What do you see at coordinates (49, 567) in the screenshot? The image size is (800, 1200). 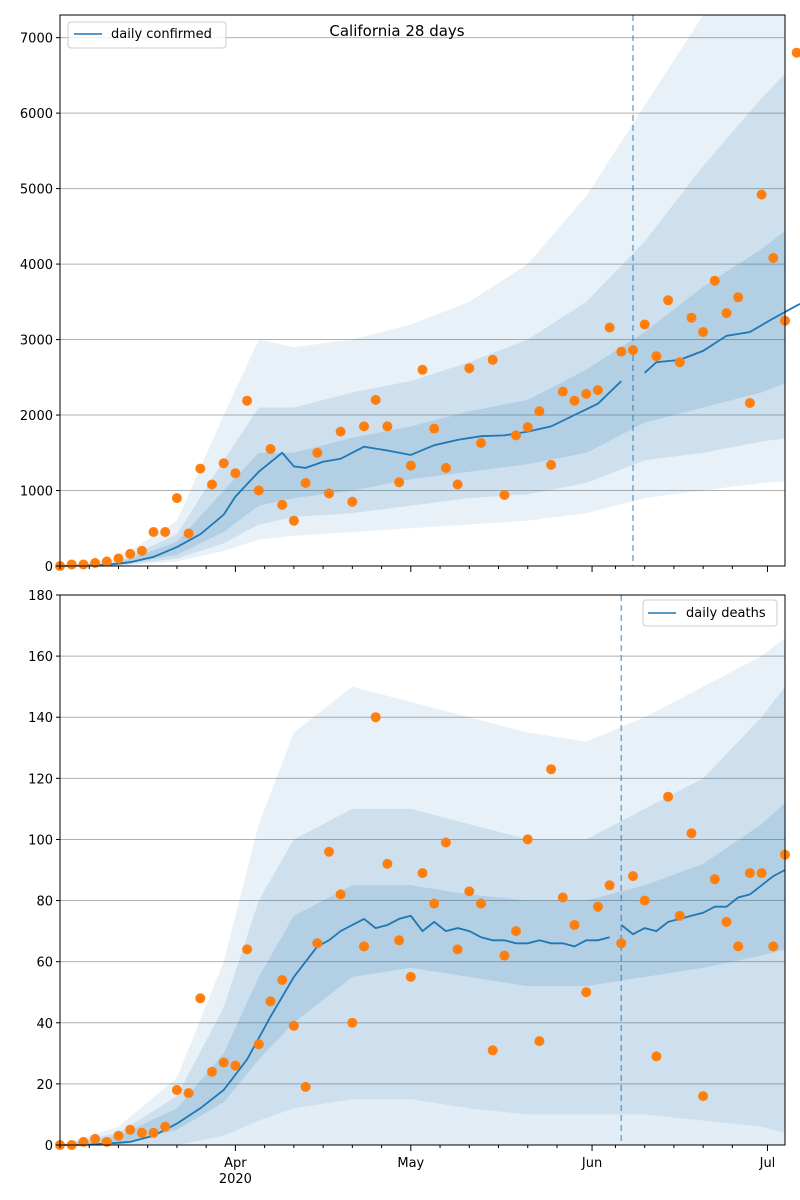 I see `y-tick-label: 0` at bounding box center [49, 567].